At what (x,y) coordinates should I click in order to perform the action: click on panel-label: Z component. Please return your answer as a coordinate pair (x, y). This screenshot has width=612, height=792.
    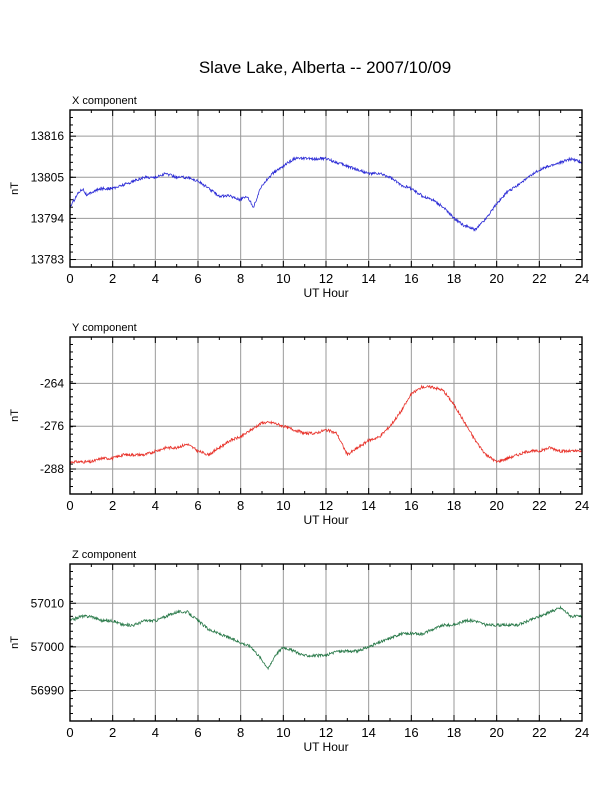
    Looking at the image, I should click on (104, 555).